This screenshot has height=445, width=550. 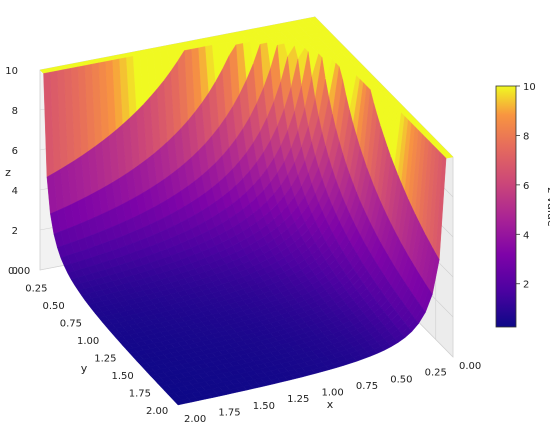 I want to click on colorbar-label: z value, so click(x=547, y=207).